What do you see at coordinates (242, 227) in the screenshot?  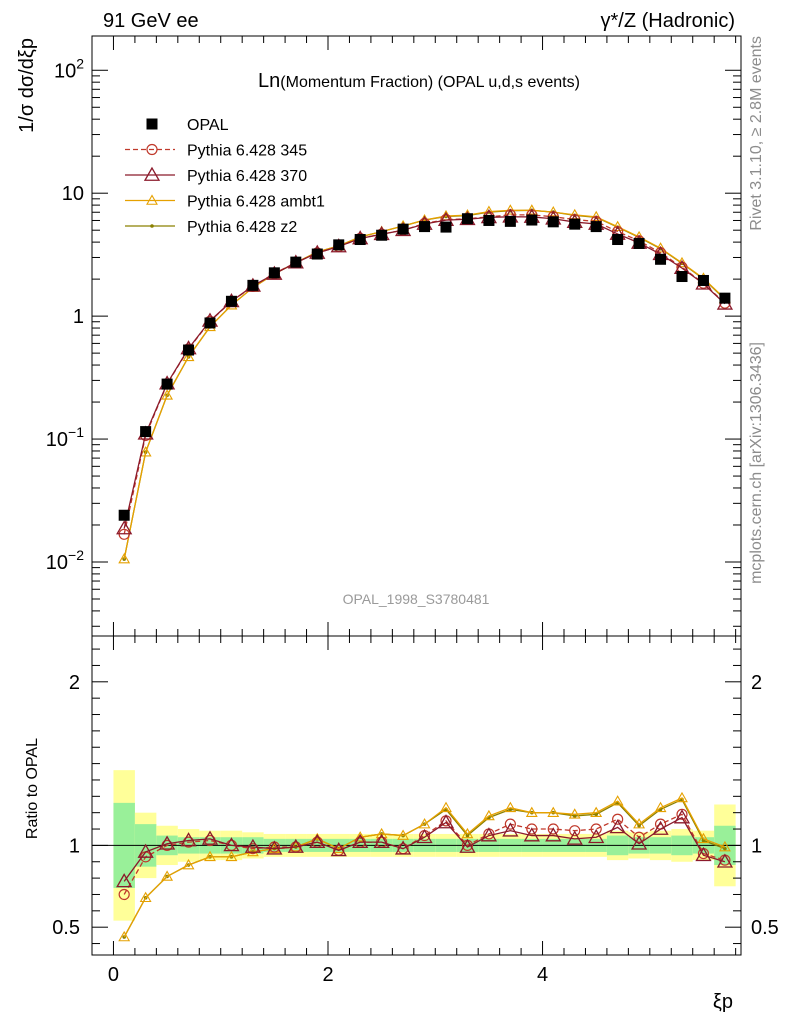 I see `legend-label-4: Pythia 6.428 z2` at bounding box center [242, 227].